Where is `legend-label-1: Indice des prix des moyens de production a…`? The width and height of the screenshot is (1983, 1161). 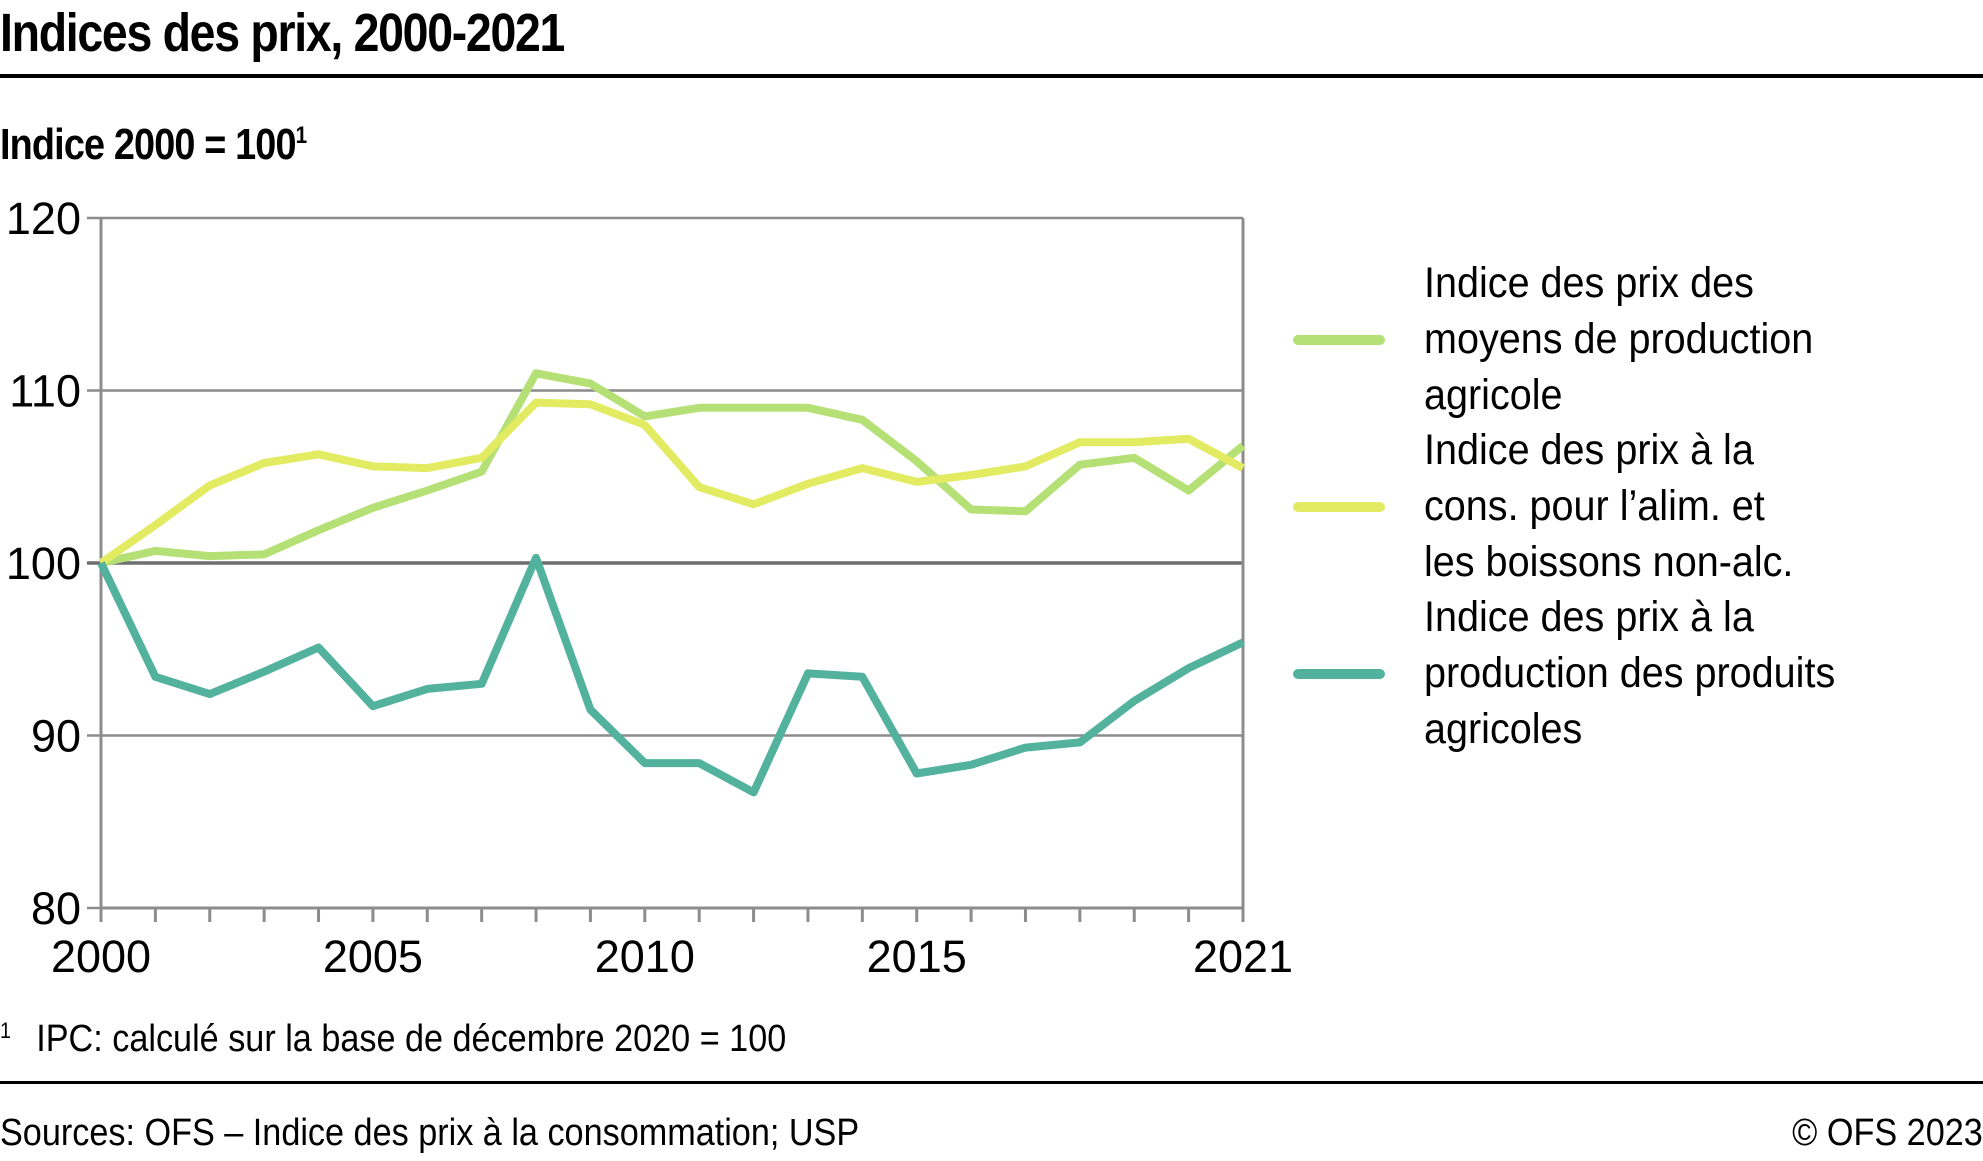 legend-label-1: Indice des prix des moyens de production a… is located at coordinates (1618, 339).